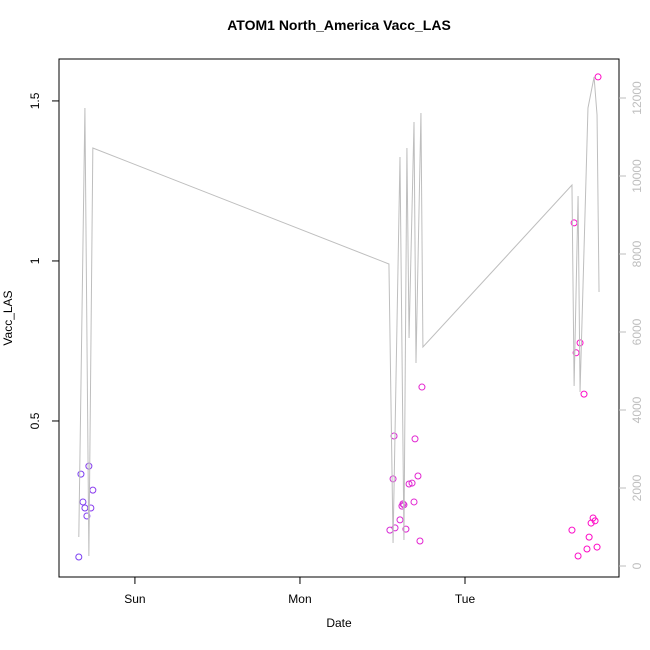 This screenshot has width=650, height=650. What do you see at coordinates (35, 420) in the screenshot?
I see `y-tick-label: 0.5` at bounding box center [35, 420].